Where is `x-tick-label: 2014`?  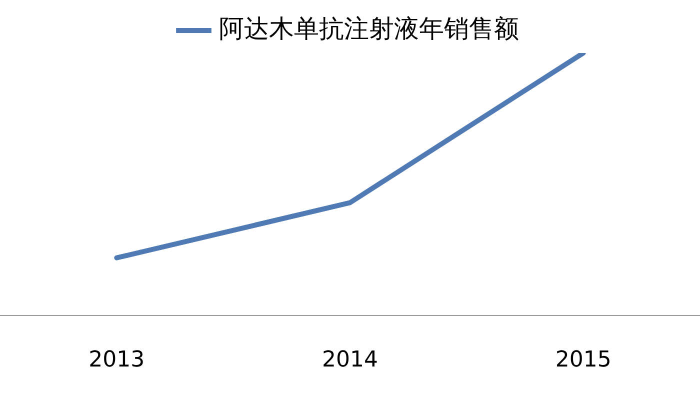
x-tick-label: 2014 is located at coordinates (350, 360).